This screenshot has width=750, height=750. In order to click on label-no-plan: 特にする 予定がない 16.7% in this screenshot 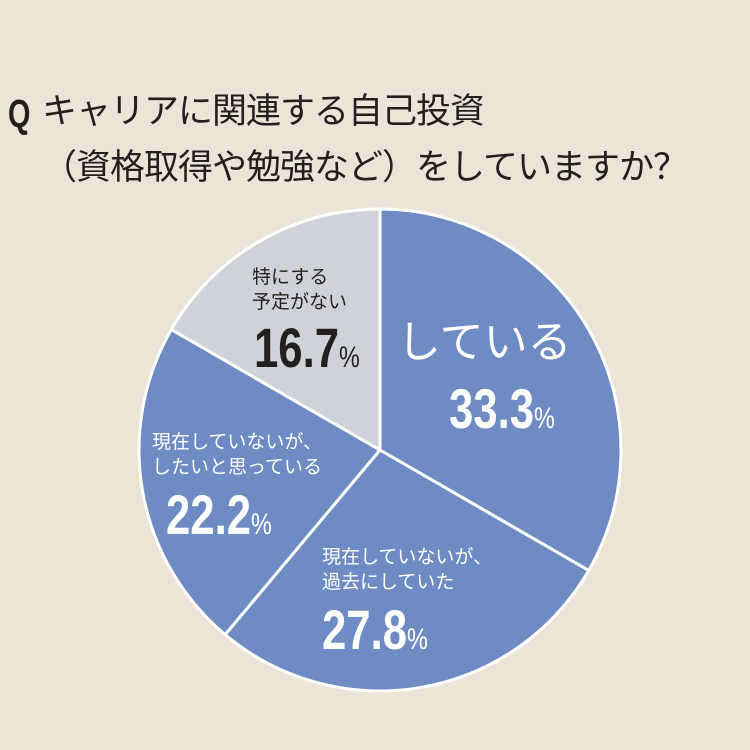, I will do `click(321, 326)`.